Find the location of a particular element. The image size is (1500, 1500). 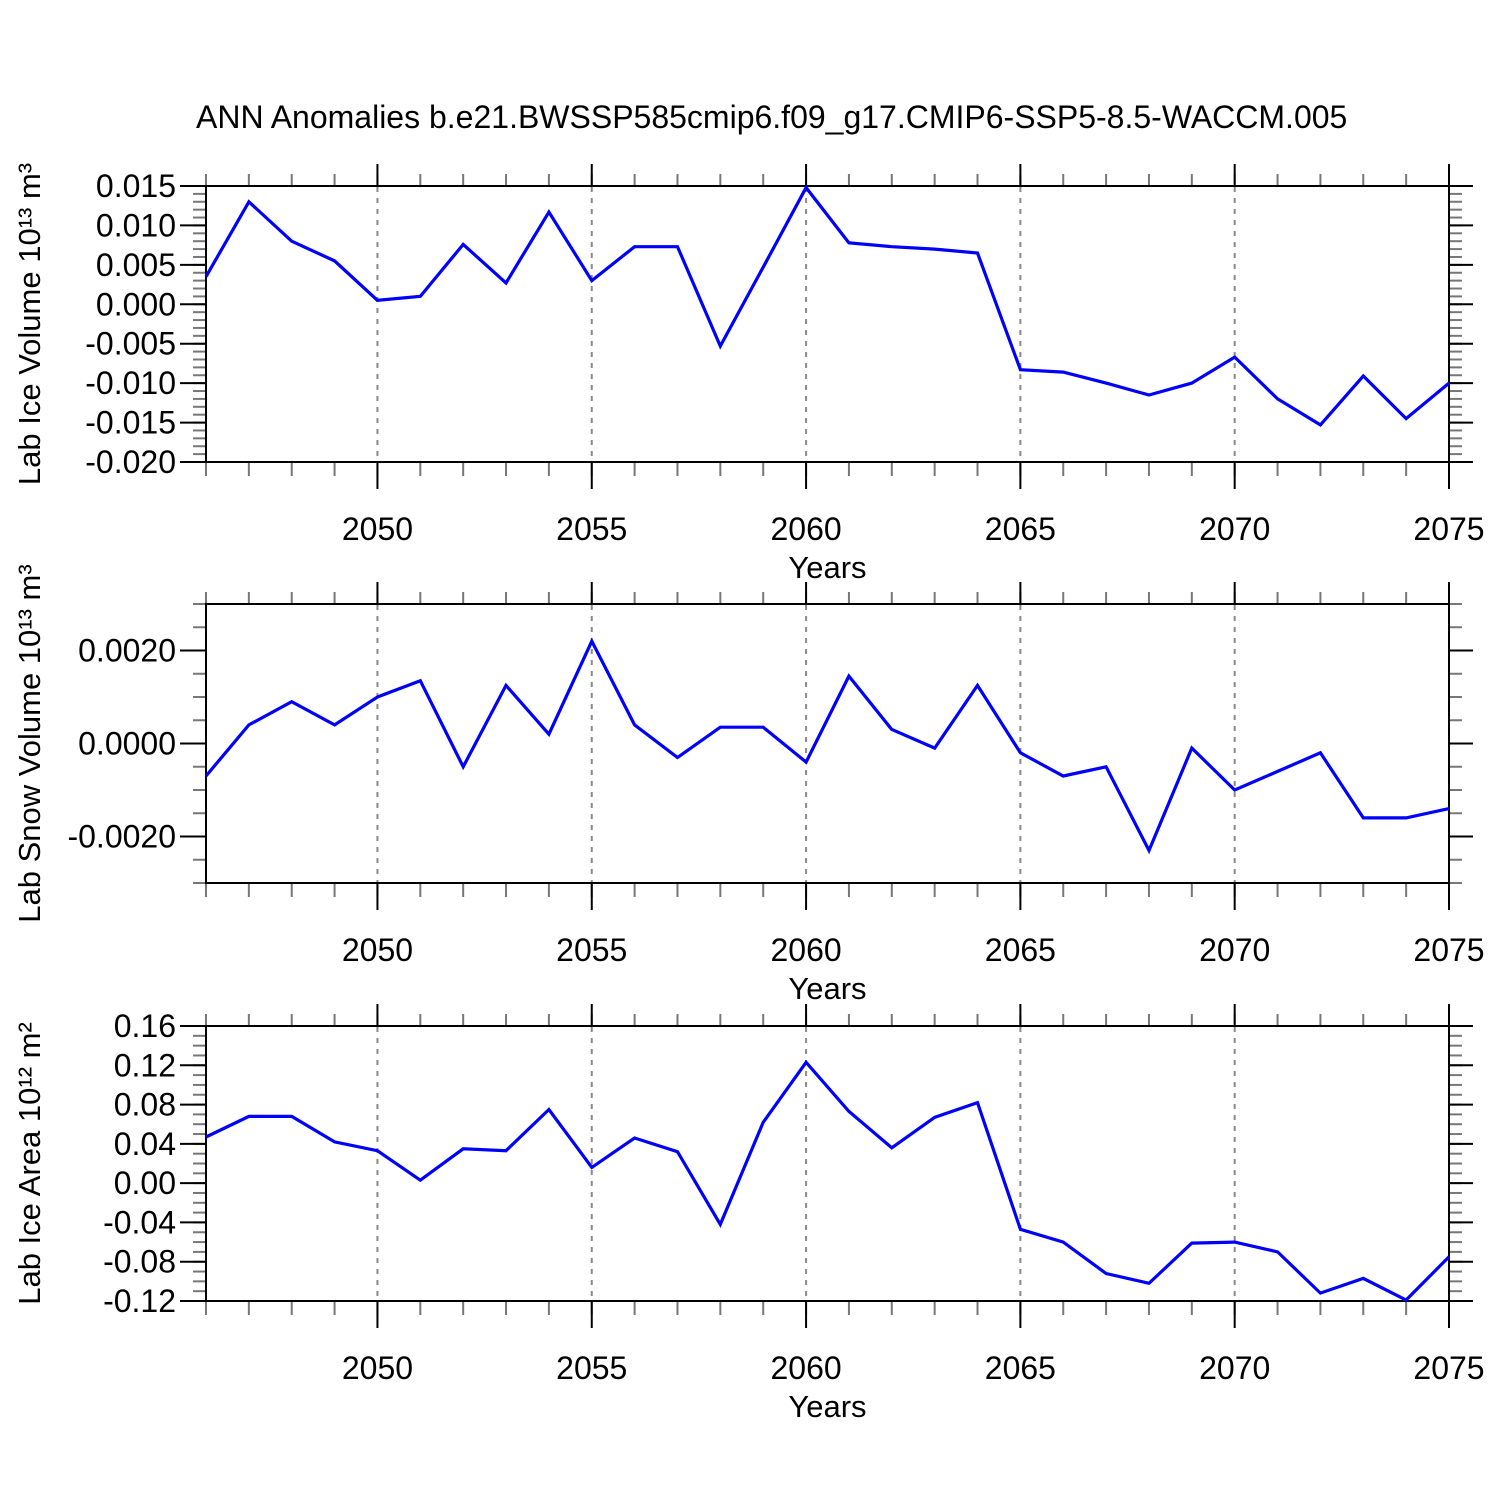

y-tick-label: 0.000 is located at coordinates (136, 304).